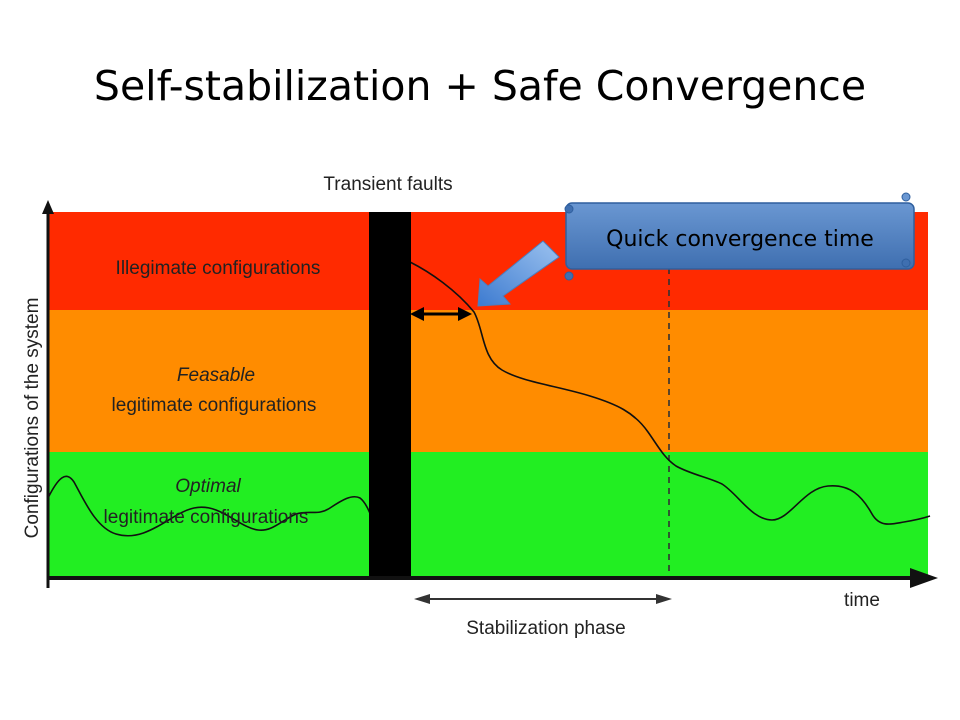  What do you see at coordinates (422, 599) in the screenshot?
I see `stabilization-arrow-left-head` at bounding box center [422, 599].